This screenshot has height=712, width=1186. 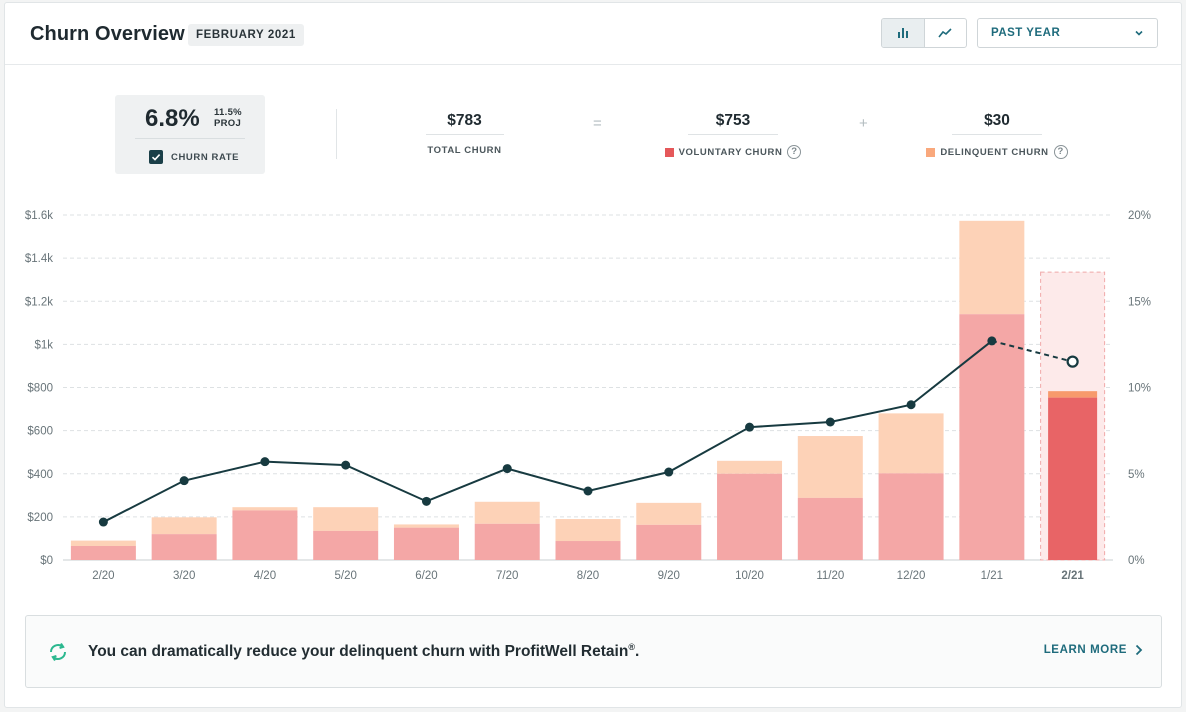 I want to click on x-tick-label: 12/20, so click(x=911, y=576).